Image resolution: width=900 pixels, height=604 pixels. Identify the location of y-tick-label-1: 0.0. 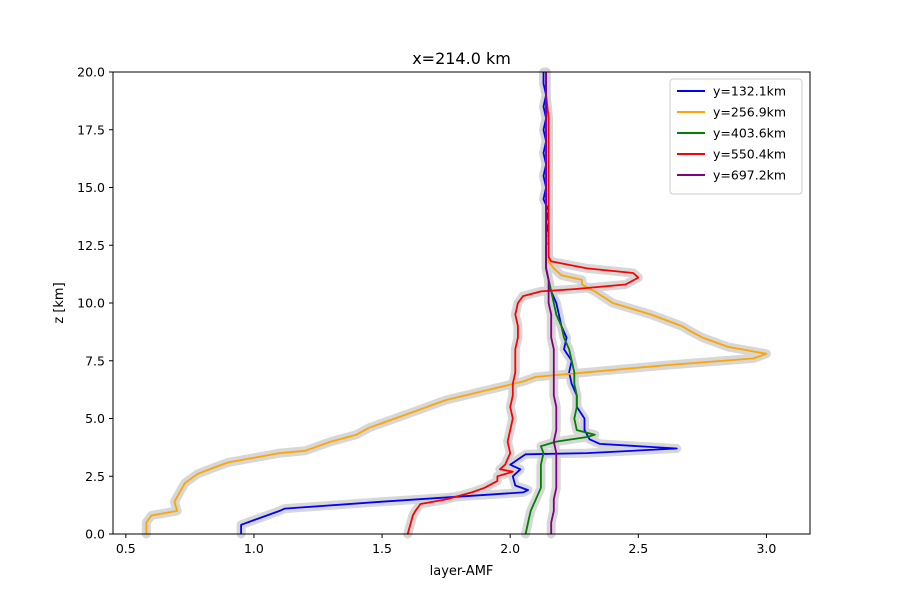
(95, 534).